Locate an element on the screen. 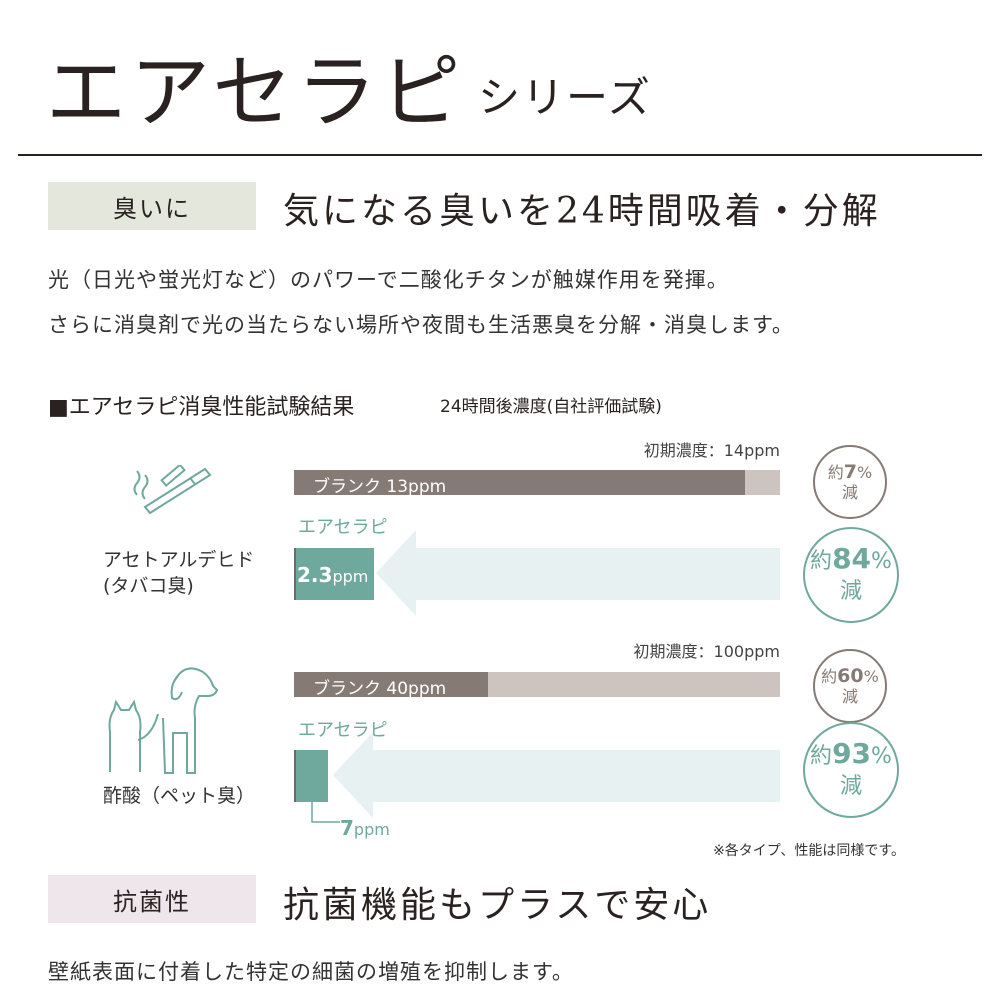 Image resolution: width=1000 pixels, height=1000 pixels. chart1-product-bar is located at coordinates (334, 574).